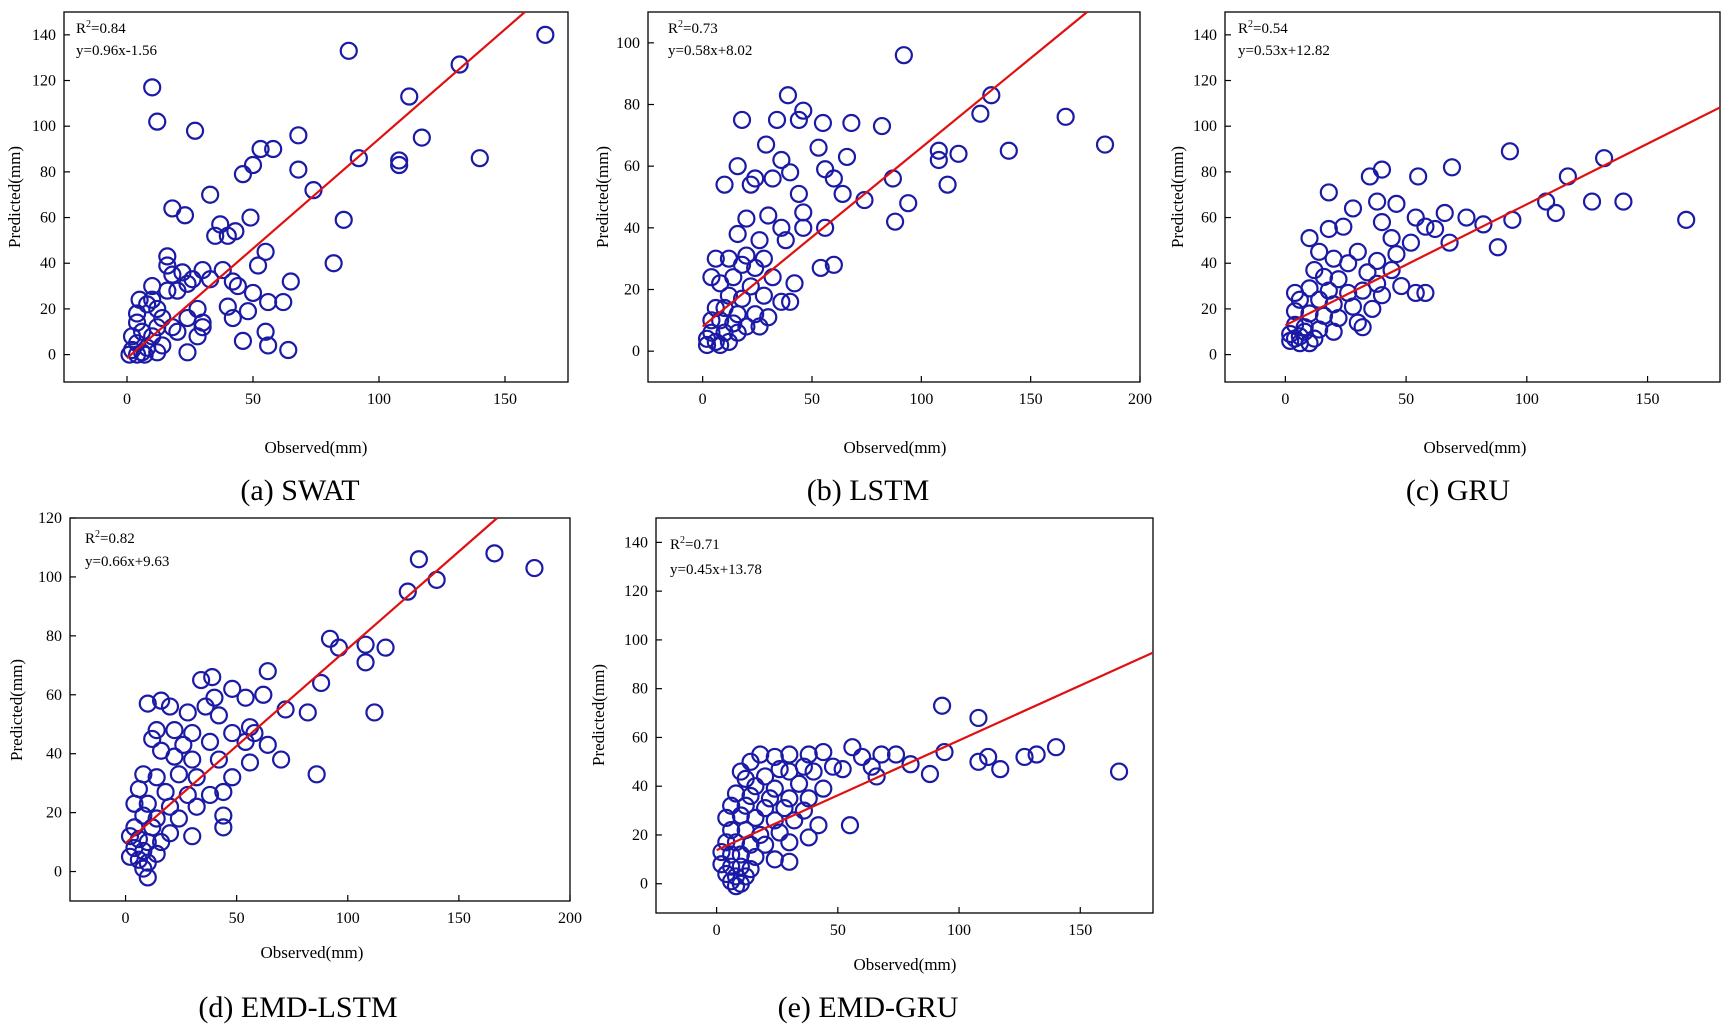  I want to click on regression-line, so click(935, 751).